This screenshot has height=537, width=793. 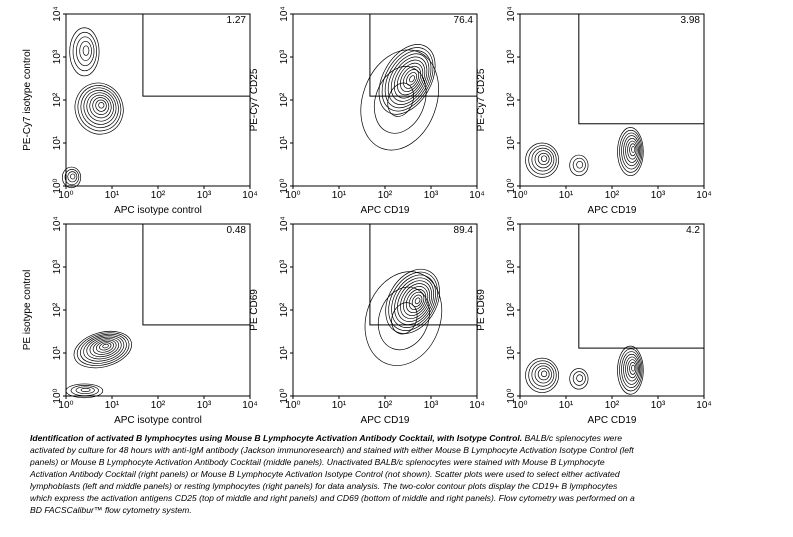 I want to click on x-tick-label: 10⁴, so click(x=476, y=405).